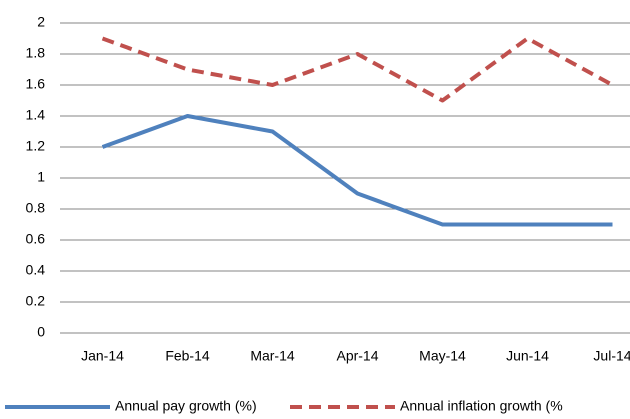 Image resolution: width=630 pixels, height=419 pixels. I want to click on x-tick-label: Mar-14, so click(272, 356).